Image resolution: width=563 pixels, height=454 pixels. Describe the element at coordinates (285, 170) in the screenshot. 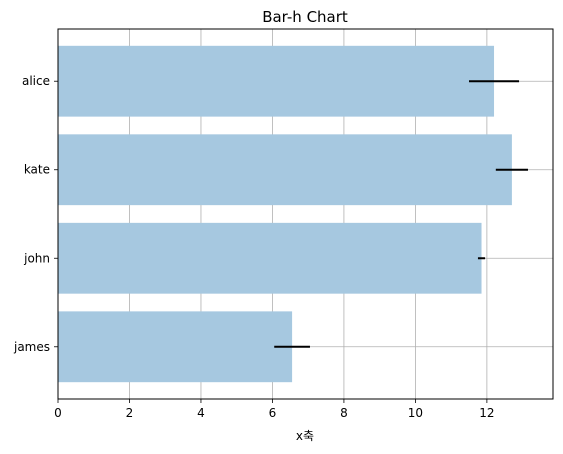

I see `bar-kate` at that location.